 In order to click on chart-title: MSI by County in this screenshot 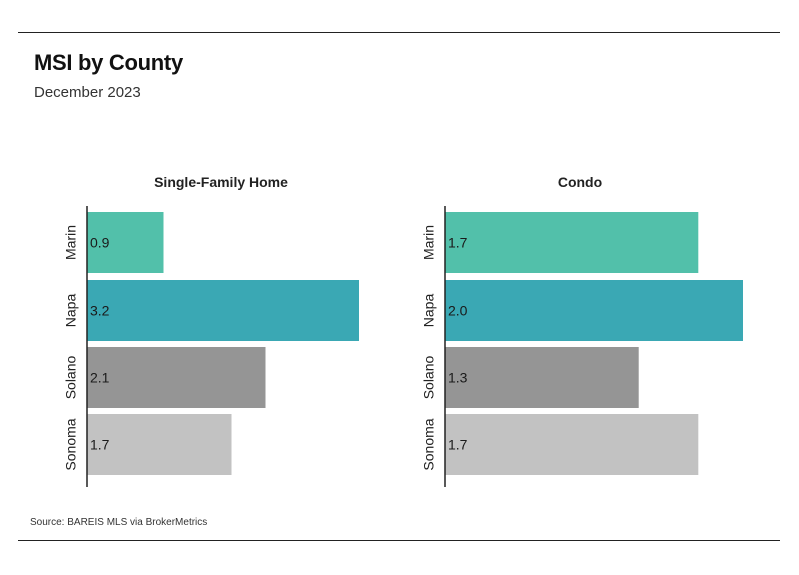, I will do `click(108, 62)`.